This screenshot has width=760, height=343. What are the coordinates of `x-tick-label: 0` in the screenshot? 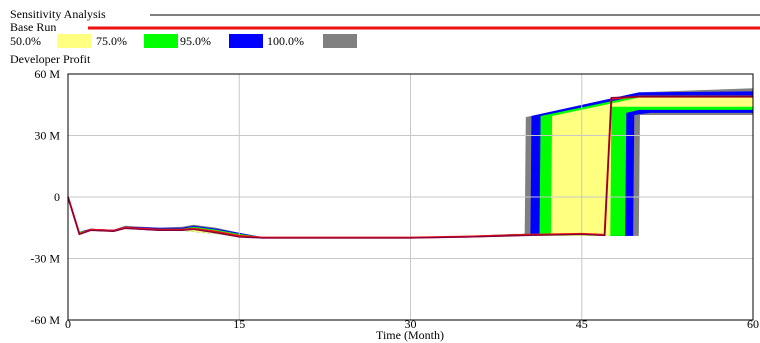 It's located at (68, 324).